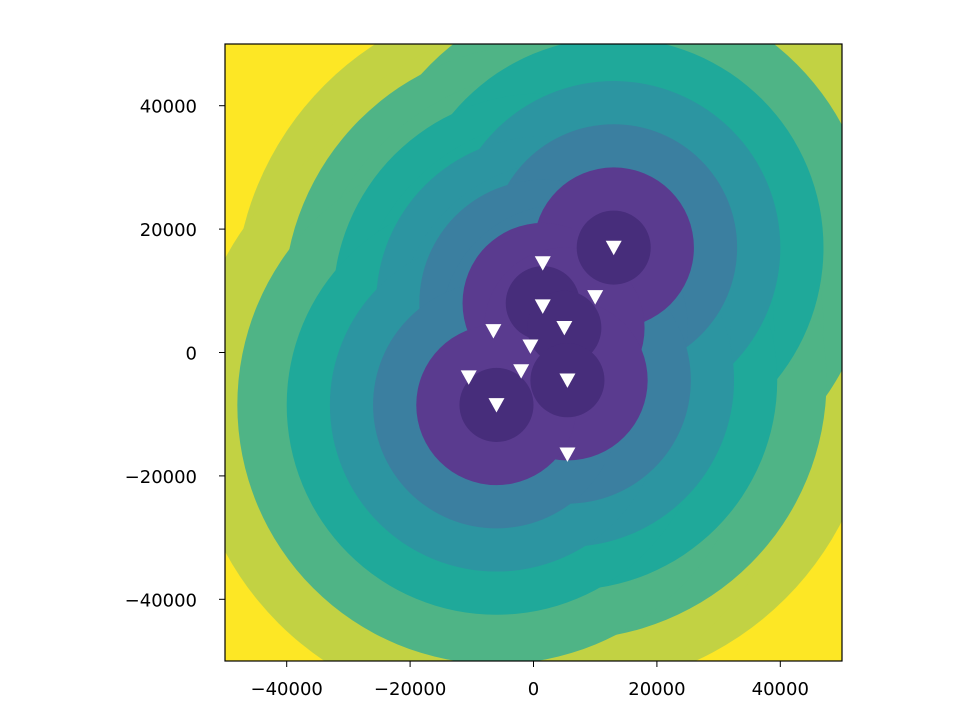 This screenshot has height=725, width=966. What do you see at coordinates (191, 354) in the screenshot?
I see `y-tick-label-2: 0` at bounding box center [191, 354].